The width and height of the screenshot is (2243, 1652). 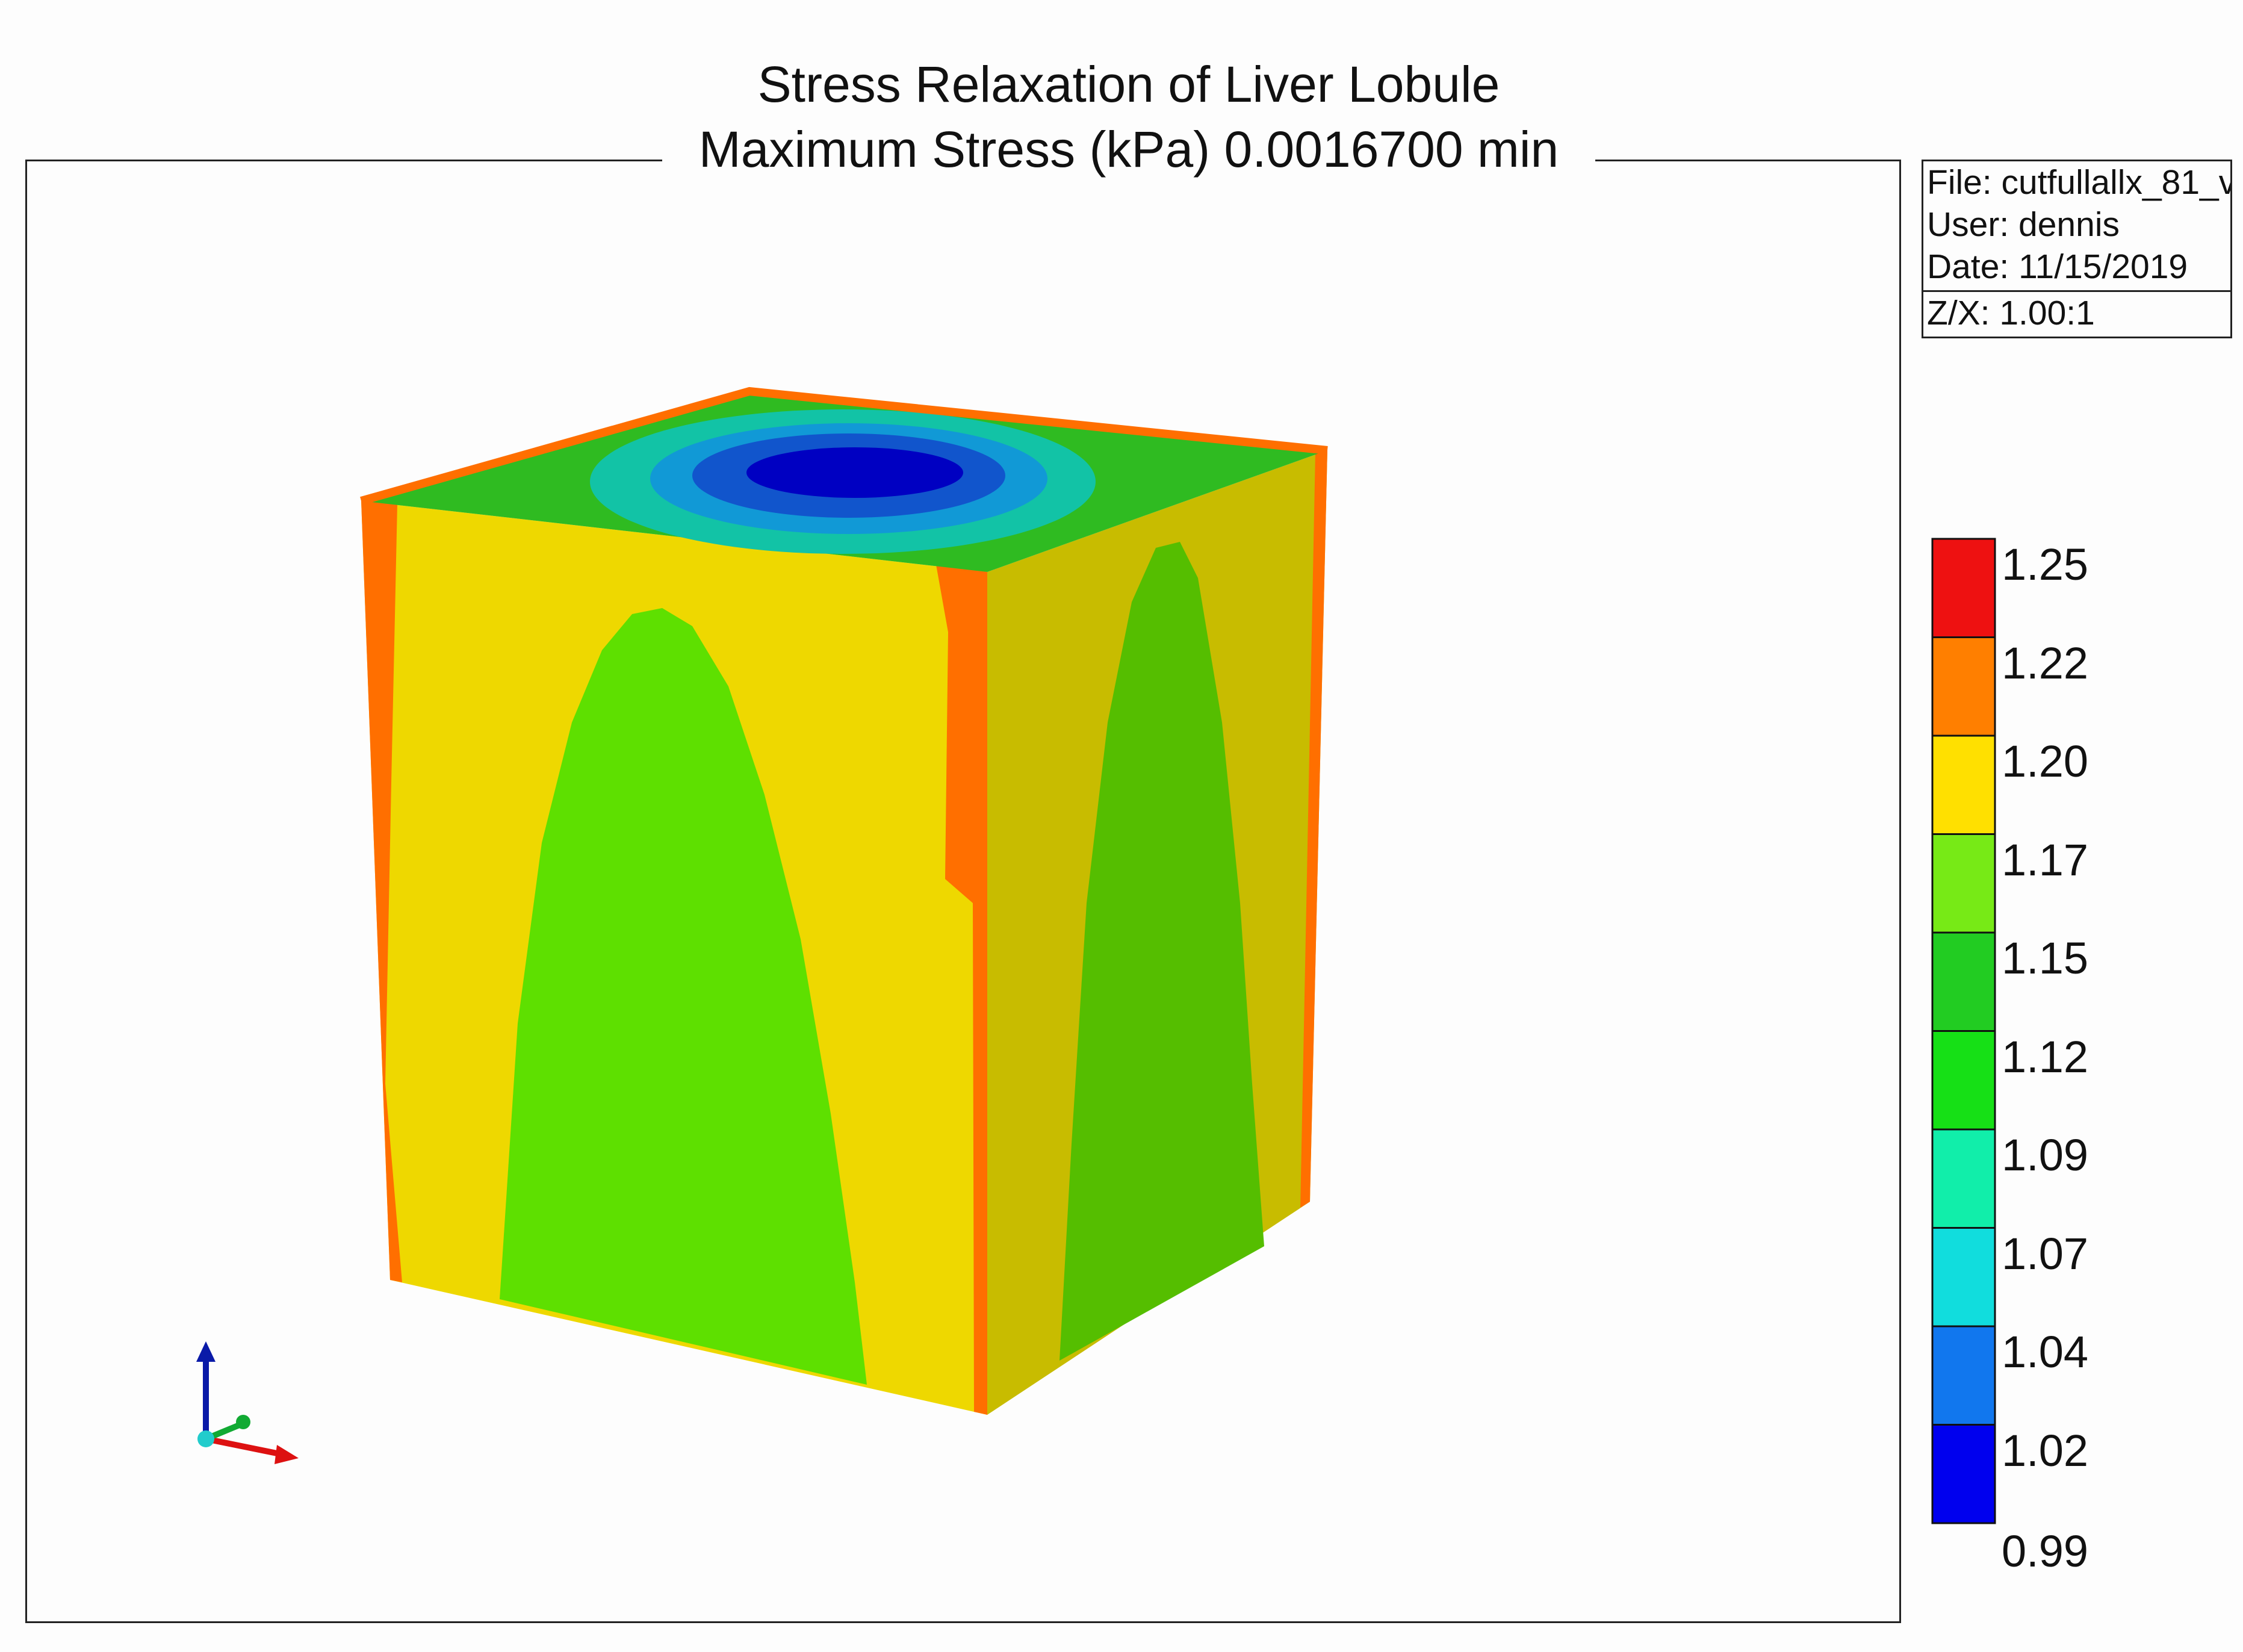 I want to click on title-line-2: Maximum Stress (kPa) 0.0016700 min, so click(x=1128, y=149).